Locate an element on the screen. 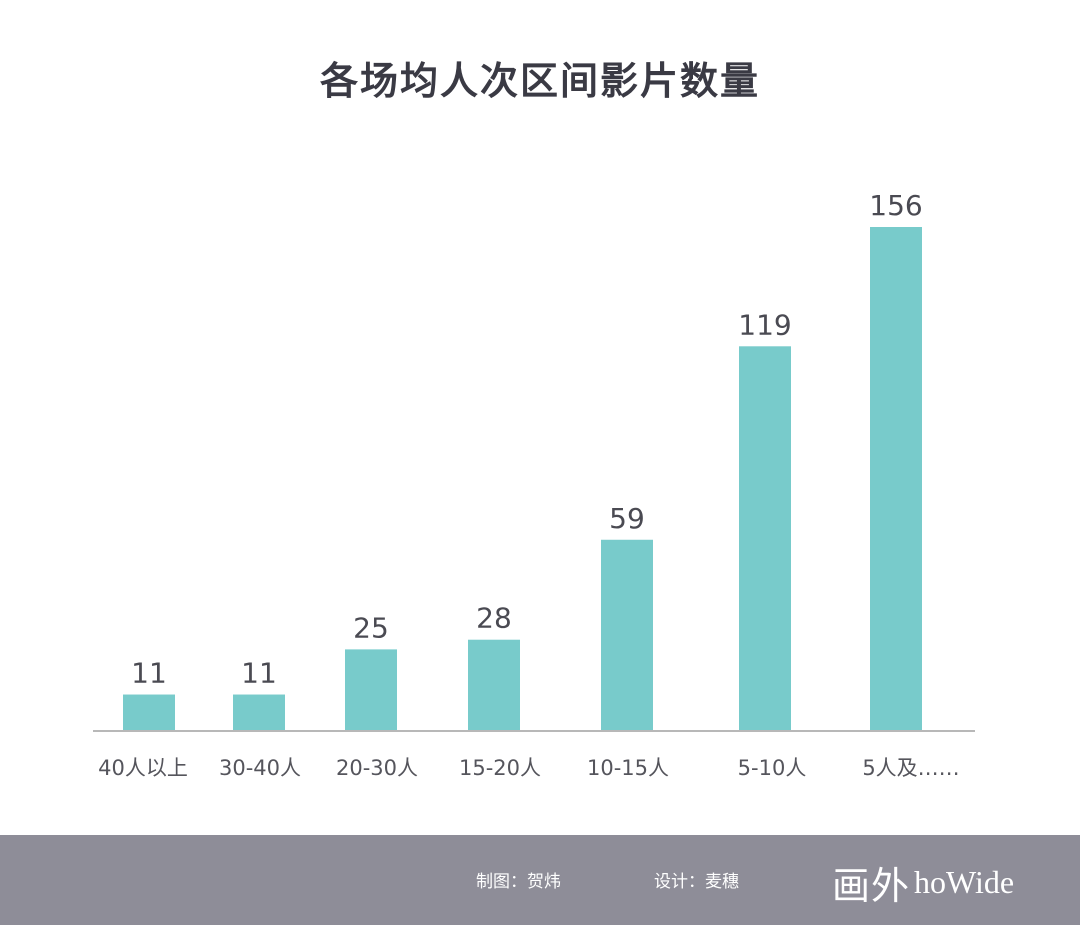 The image size is (1080, 925). category-label-2: 30-40人 is located at coordinates (260, 768).